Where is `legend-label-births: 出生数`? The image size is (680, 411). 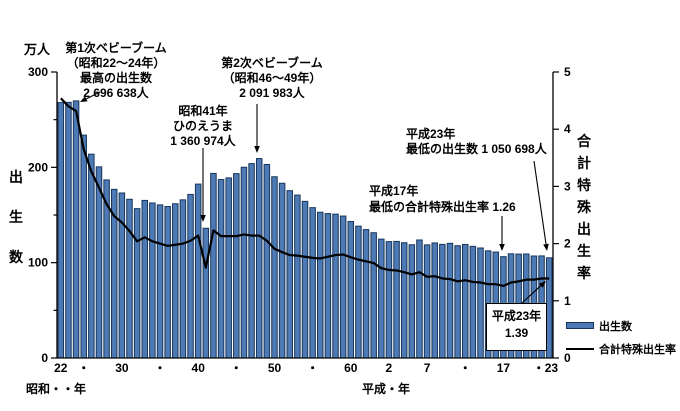
legend-label-births: 出生数 is located at coordinates (615, 326).